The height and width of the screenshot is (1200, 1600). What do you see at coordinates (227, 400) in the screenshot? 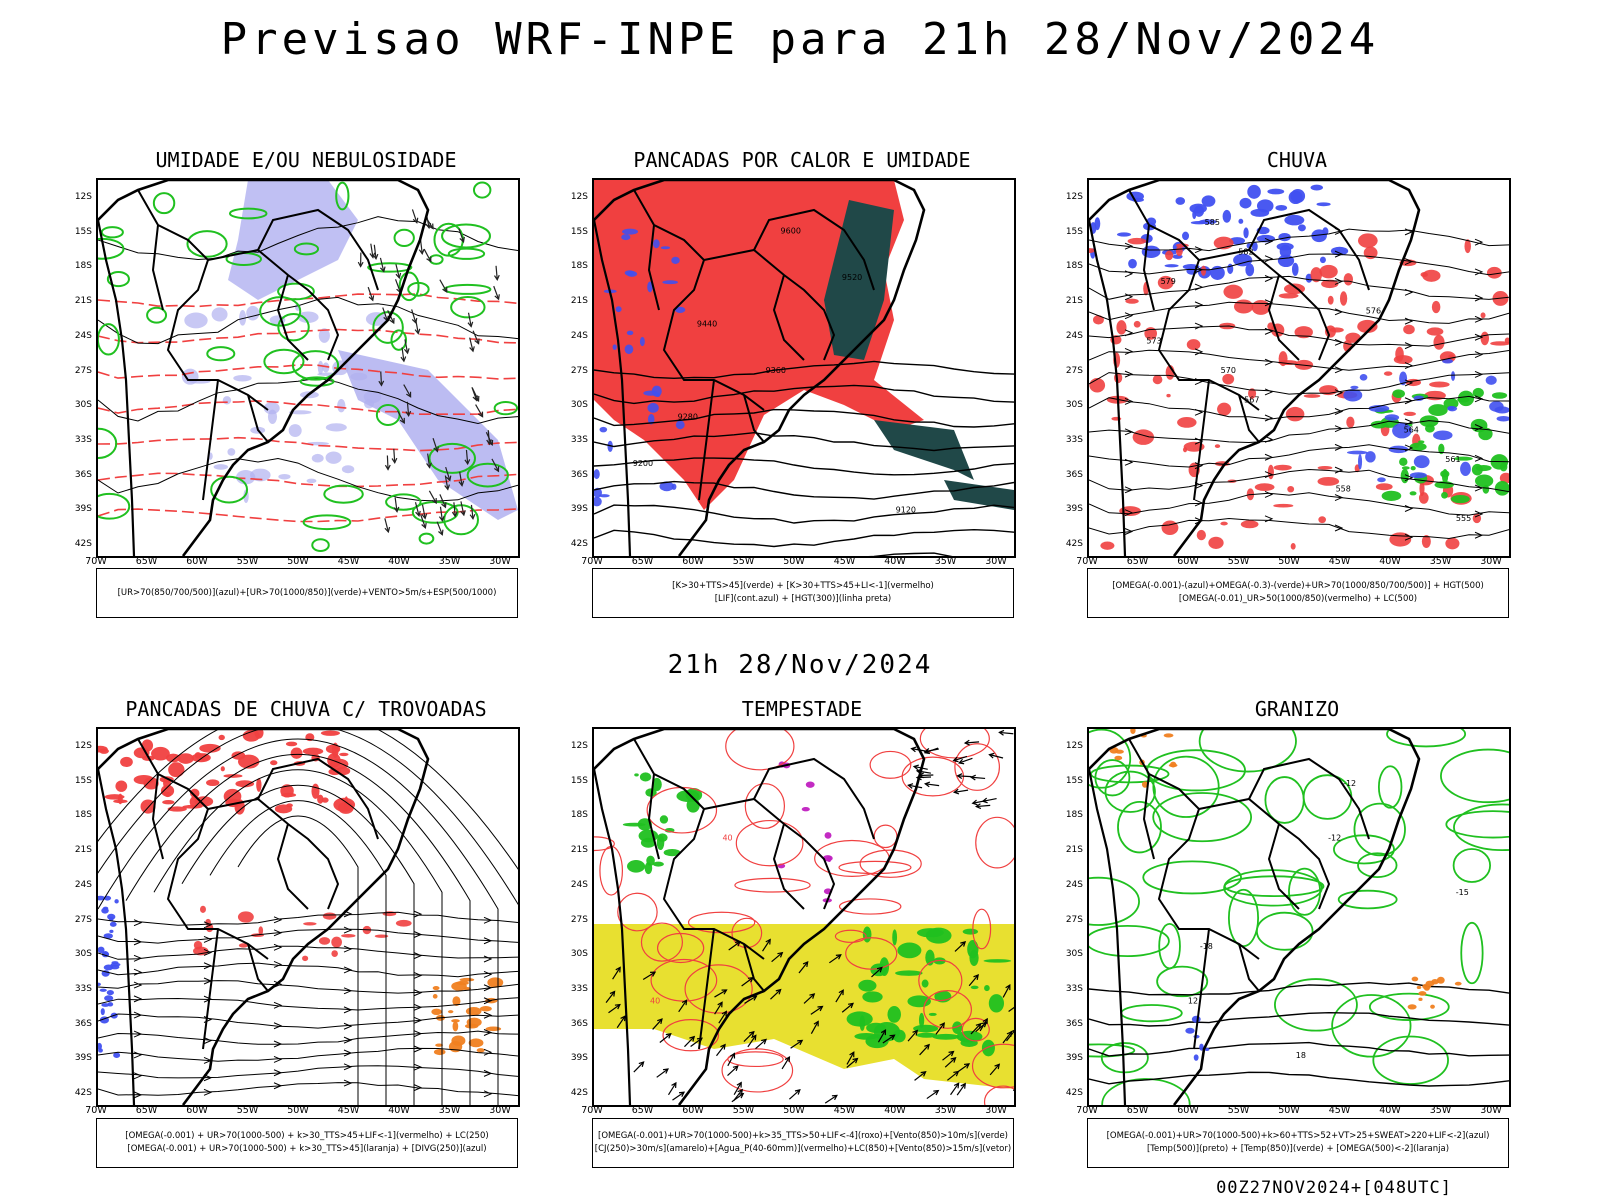
I see `humidity-blob` at bounding box center [227, 400].